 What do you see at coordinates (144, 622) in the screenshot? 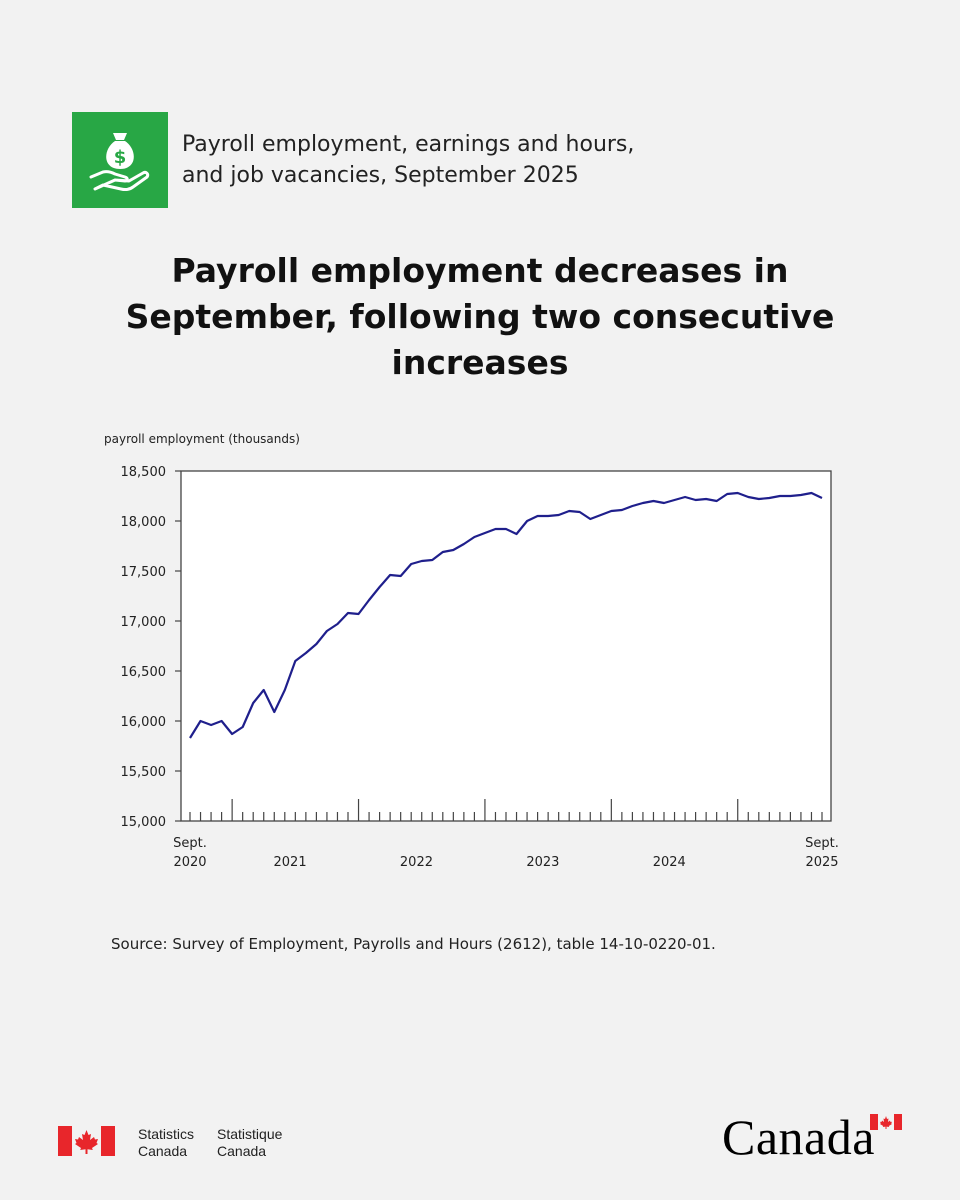
I see `y-tick-label: 17,000` at bounding box center [144, 622].